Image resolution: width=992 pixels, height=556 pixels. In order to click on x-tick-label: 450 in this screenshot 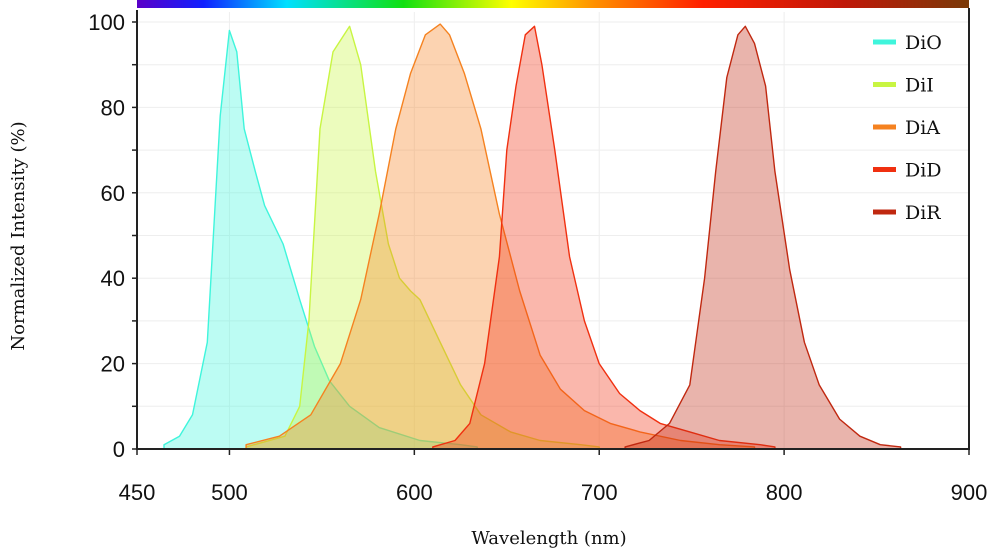, I will do `click(137, 492)`.